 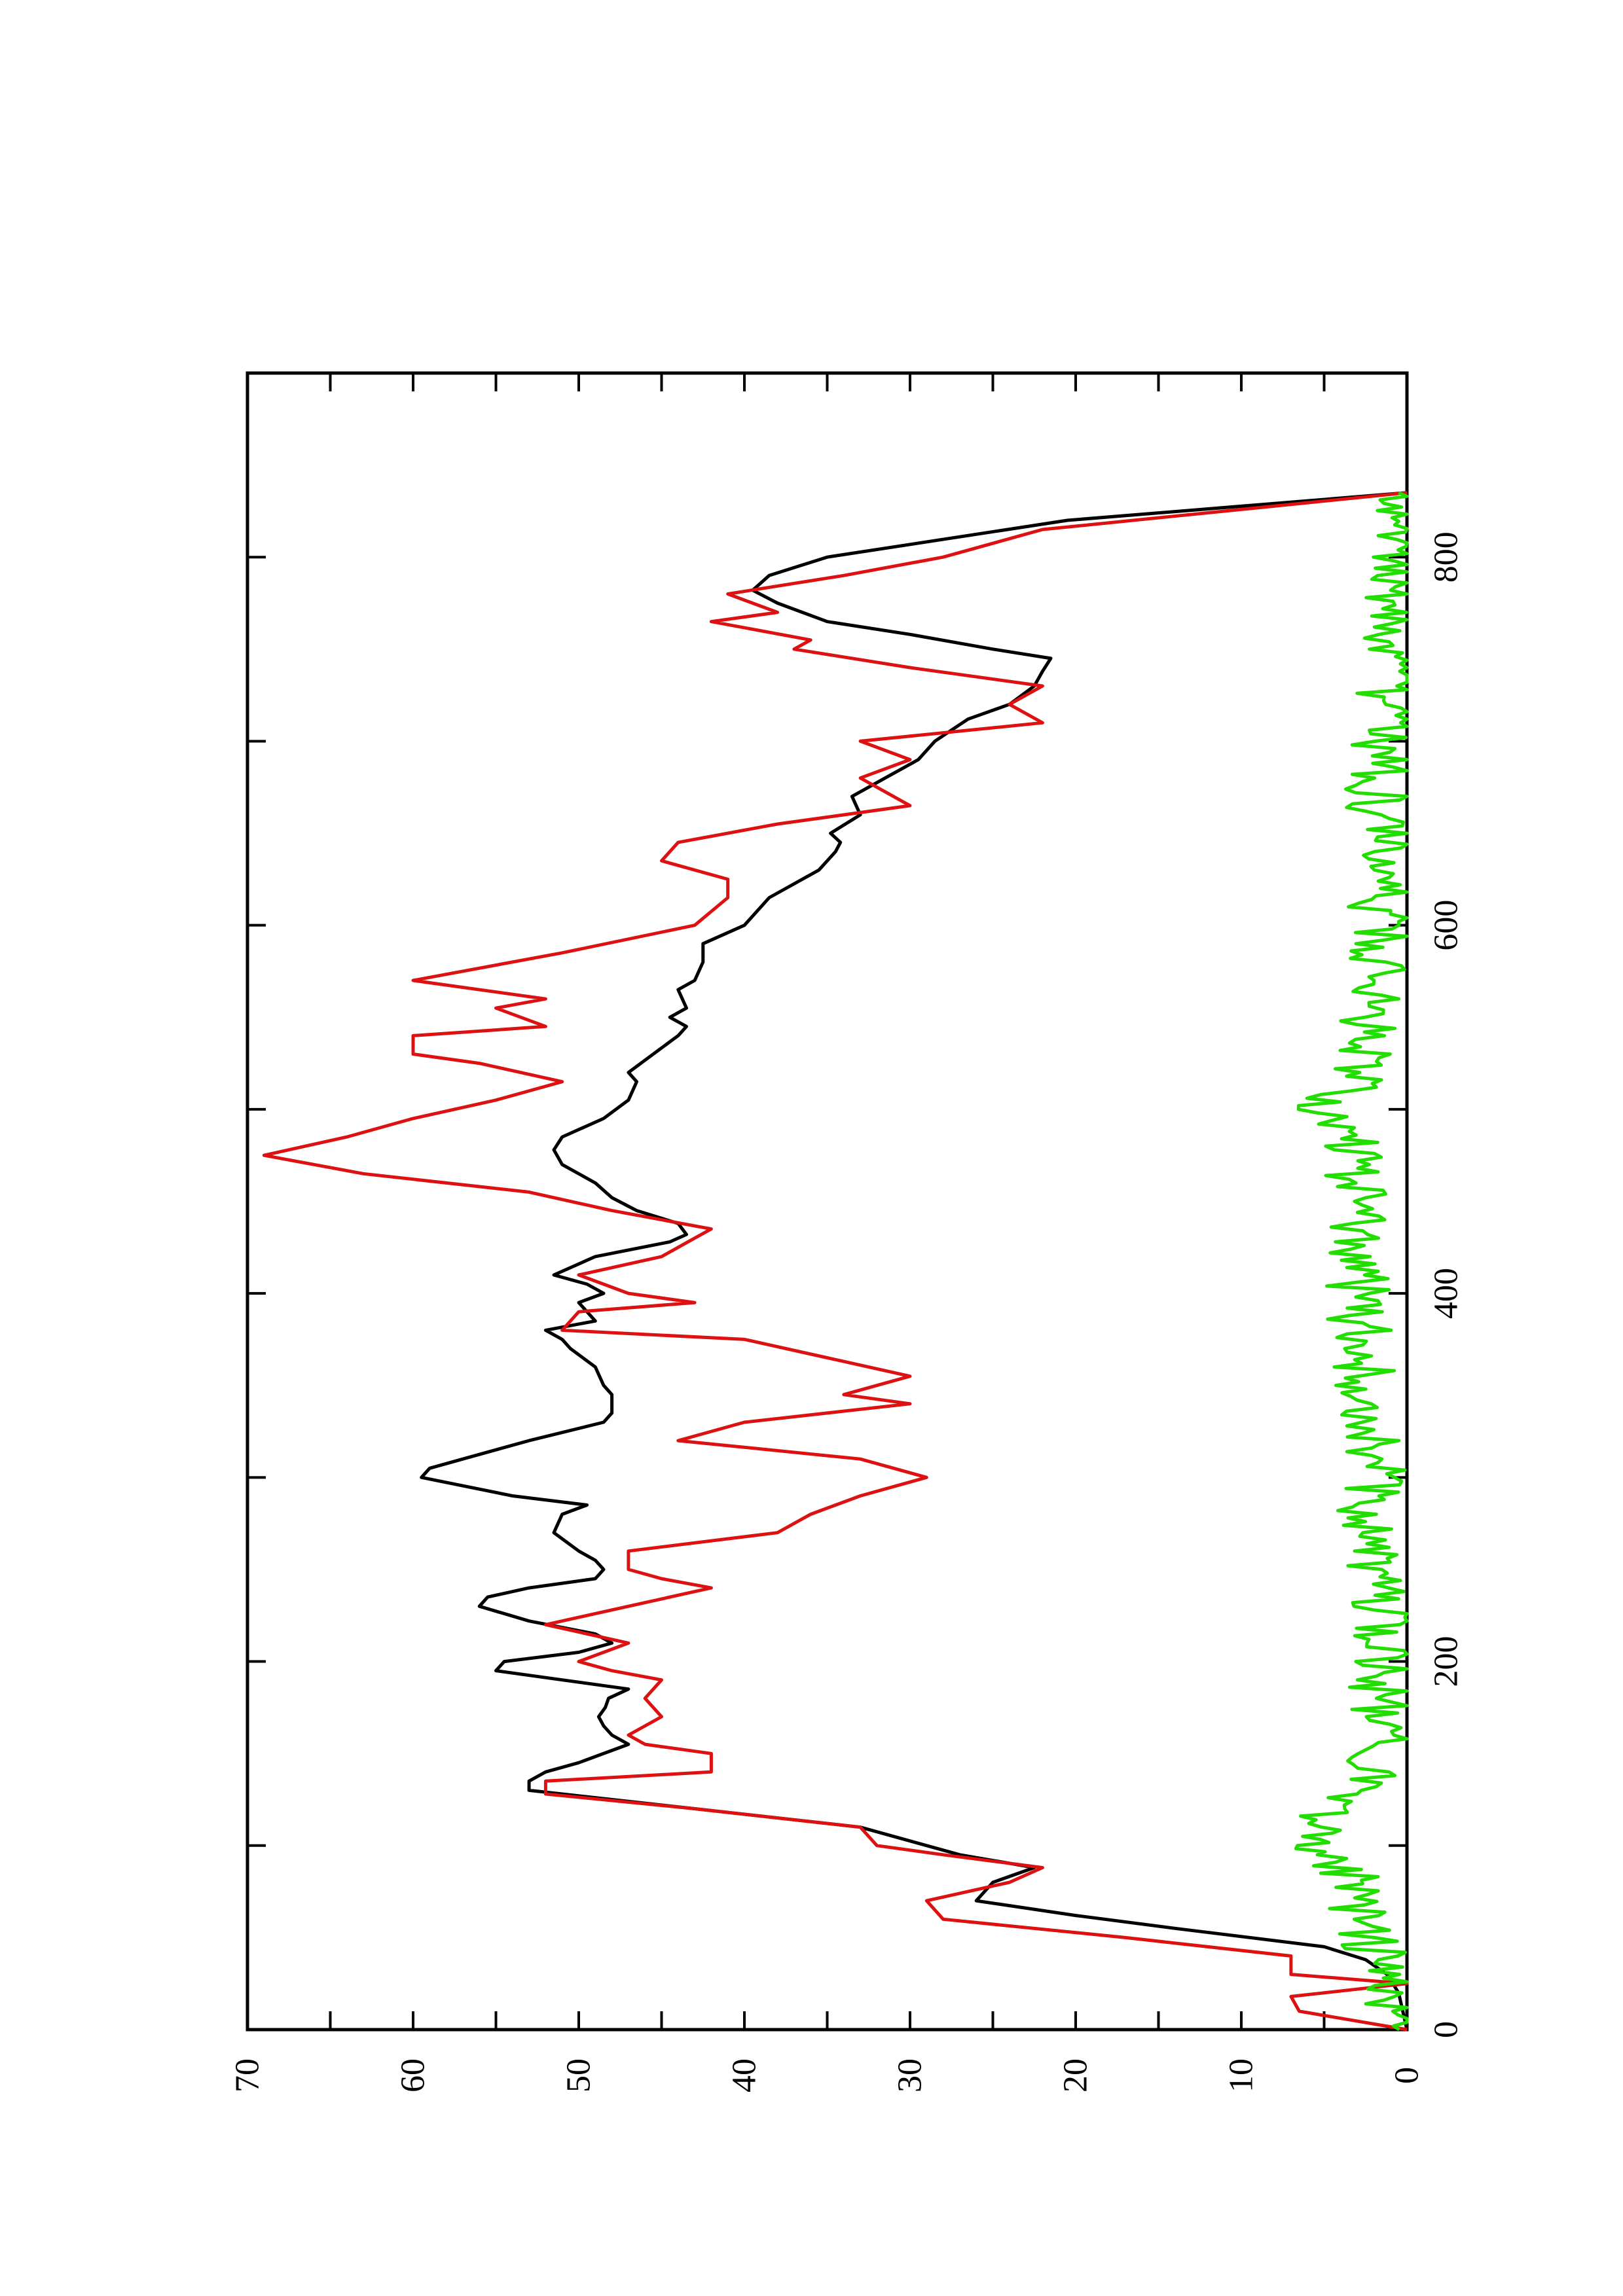 I want to click on y-tick-label: 10, so click(x=1241, y=2075).